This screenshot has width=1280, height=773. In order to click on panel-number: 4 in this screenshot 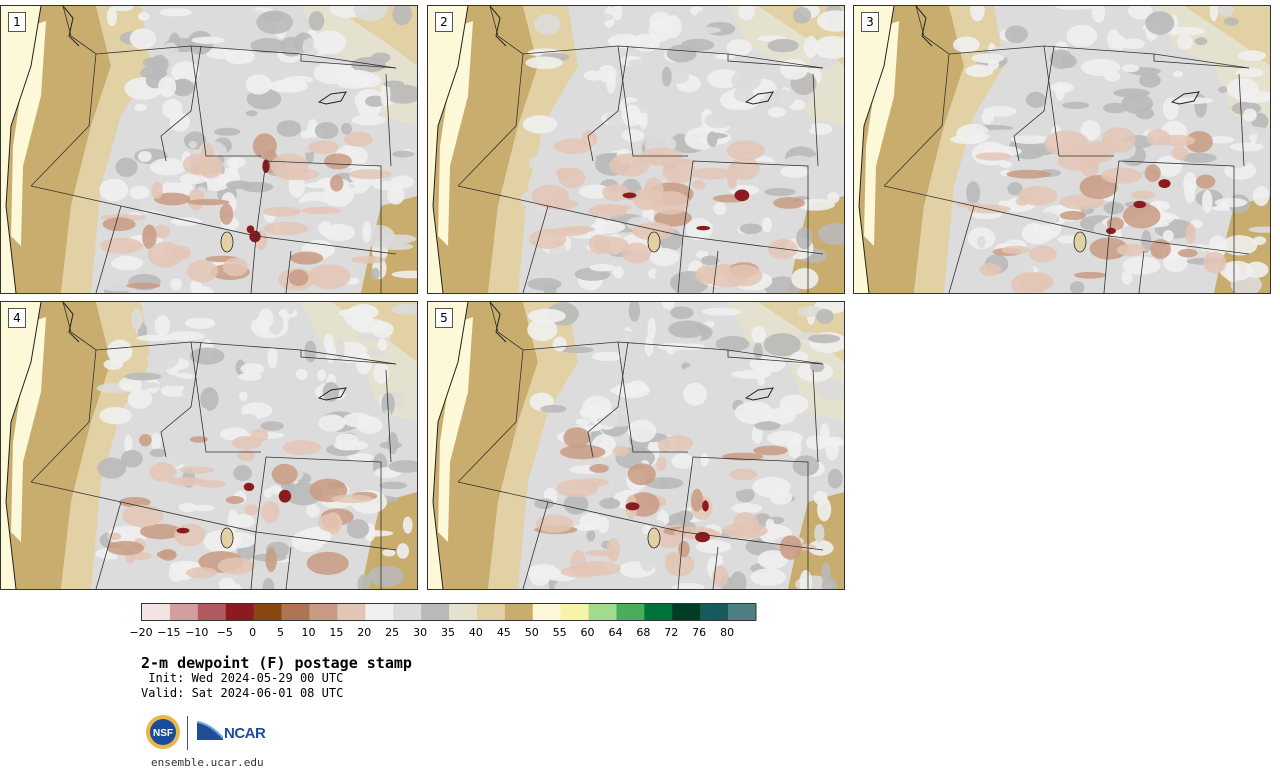, I will do `click(17, 318)`.